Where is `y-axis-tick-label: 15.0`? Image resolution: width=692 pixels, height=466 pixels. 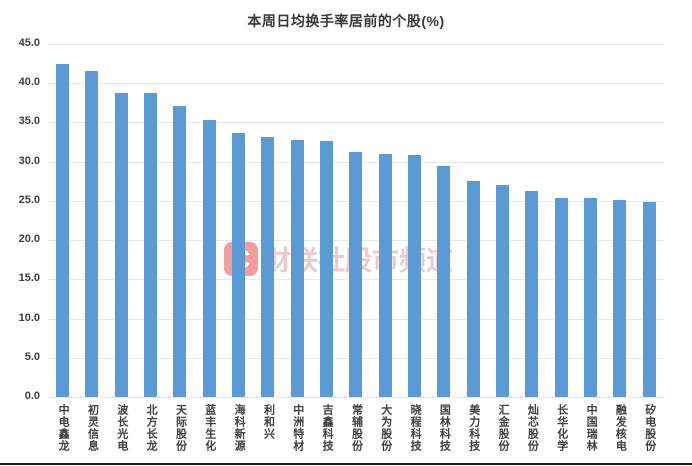
y-axis-tick-label: 15.0 is located at coordinates (29, 278).